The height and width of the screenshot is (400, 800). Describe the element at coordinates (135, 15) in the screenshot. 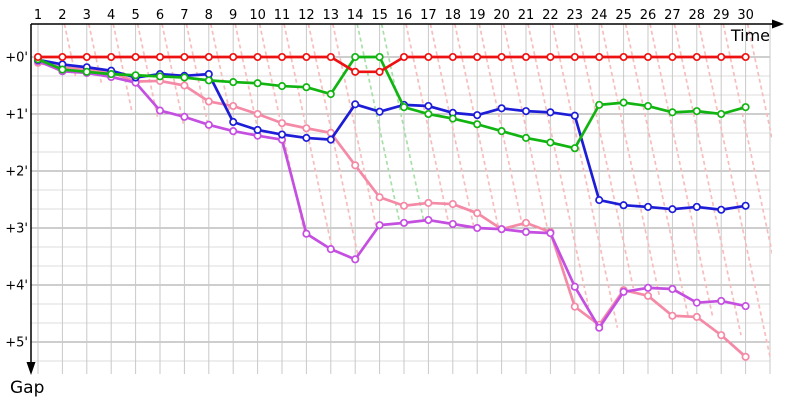

I see `x-tick-label-5: 5` at that location.